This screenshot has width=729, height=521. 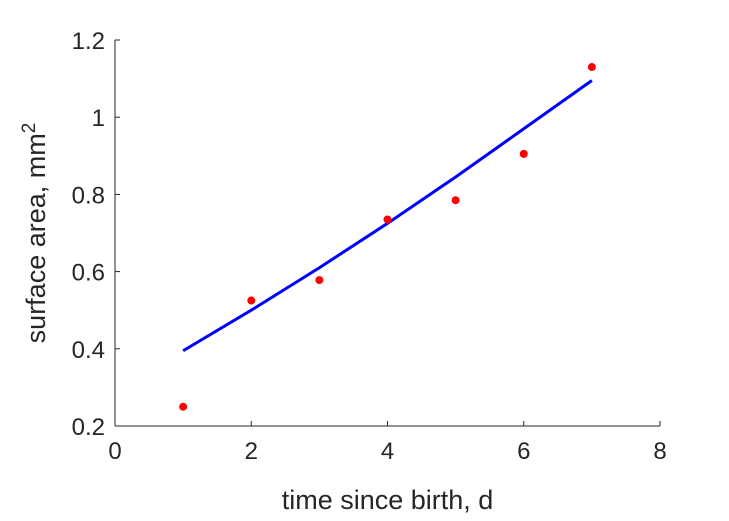 I want to click on y-tick-label: 0.8, so click(x=88, y=195).